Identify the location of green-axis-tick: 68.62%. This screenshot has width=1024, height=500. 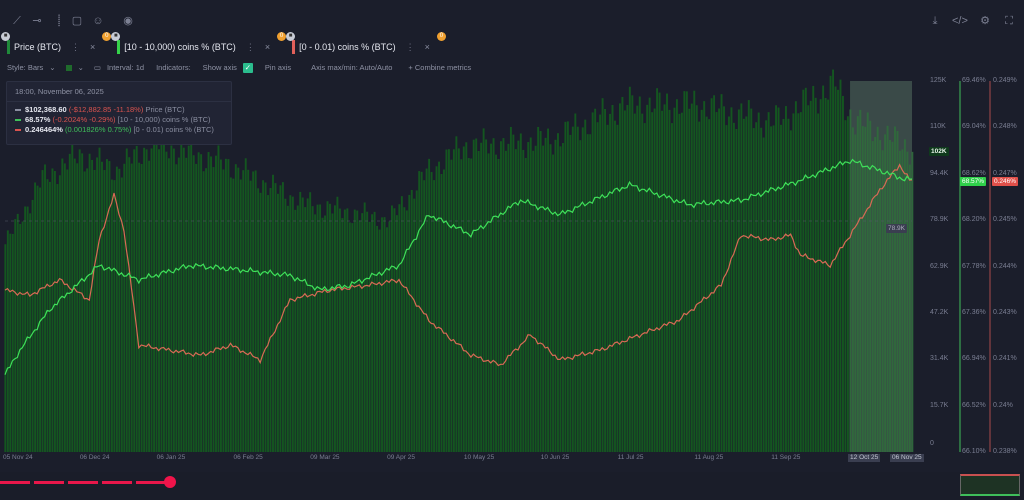
(974, 173).